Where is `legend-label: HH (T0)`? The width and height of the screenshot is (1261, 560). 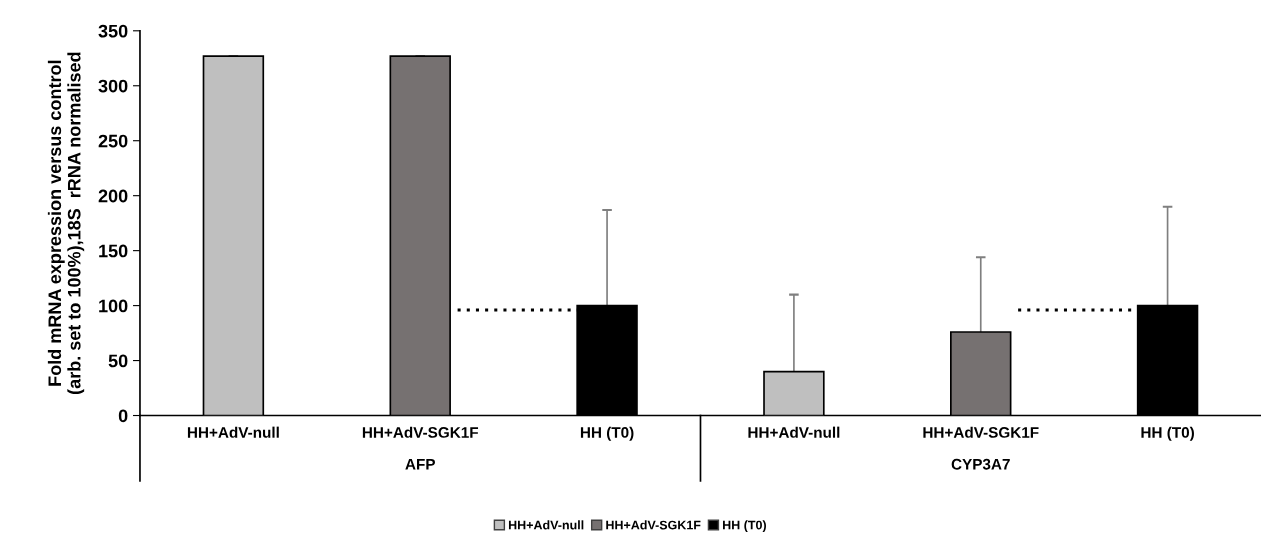
legend-label: HH (T0) is located at coordinates (744, 526).